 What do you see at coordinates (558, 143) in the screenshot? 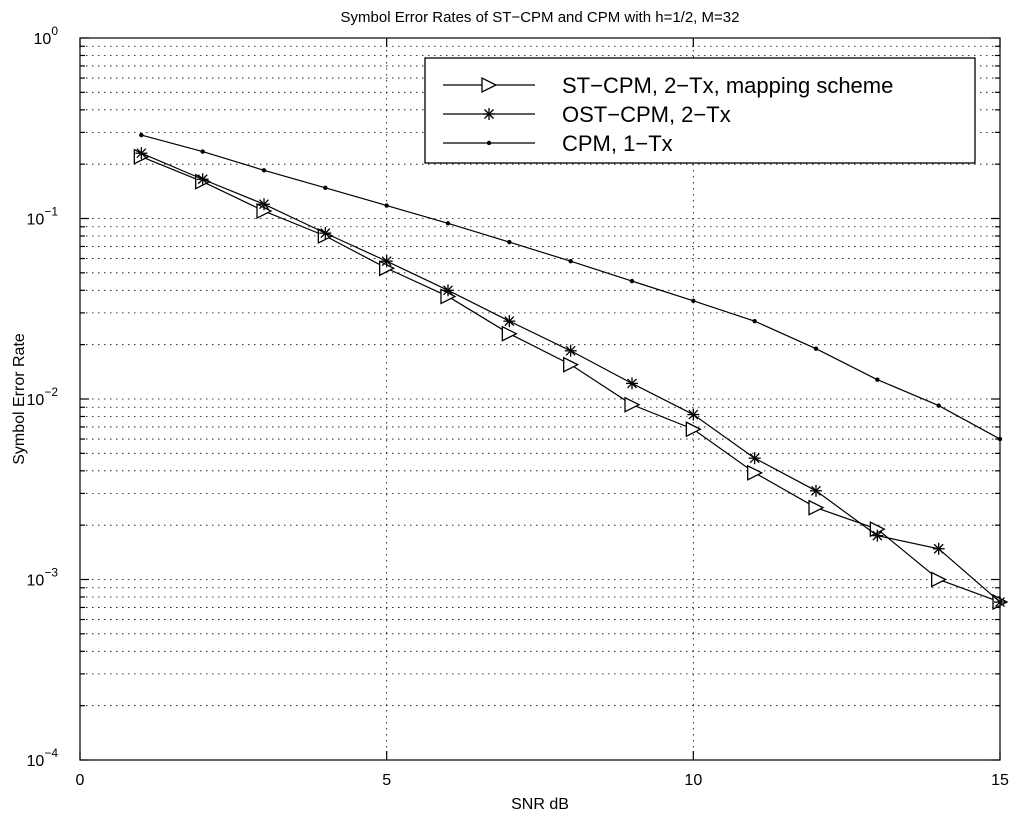
I see `legend-entry: CPM, 1−Tx` at bounding box center [558, 143].